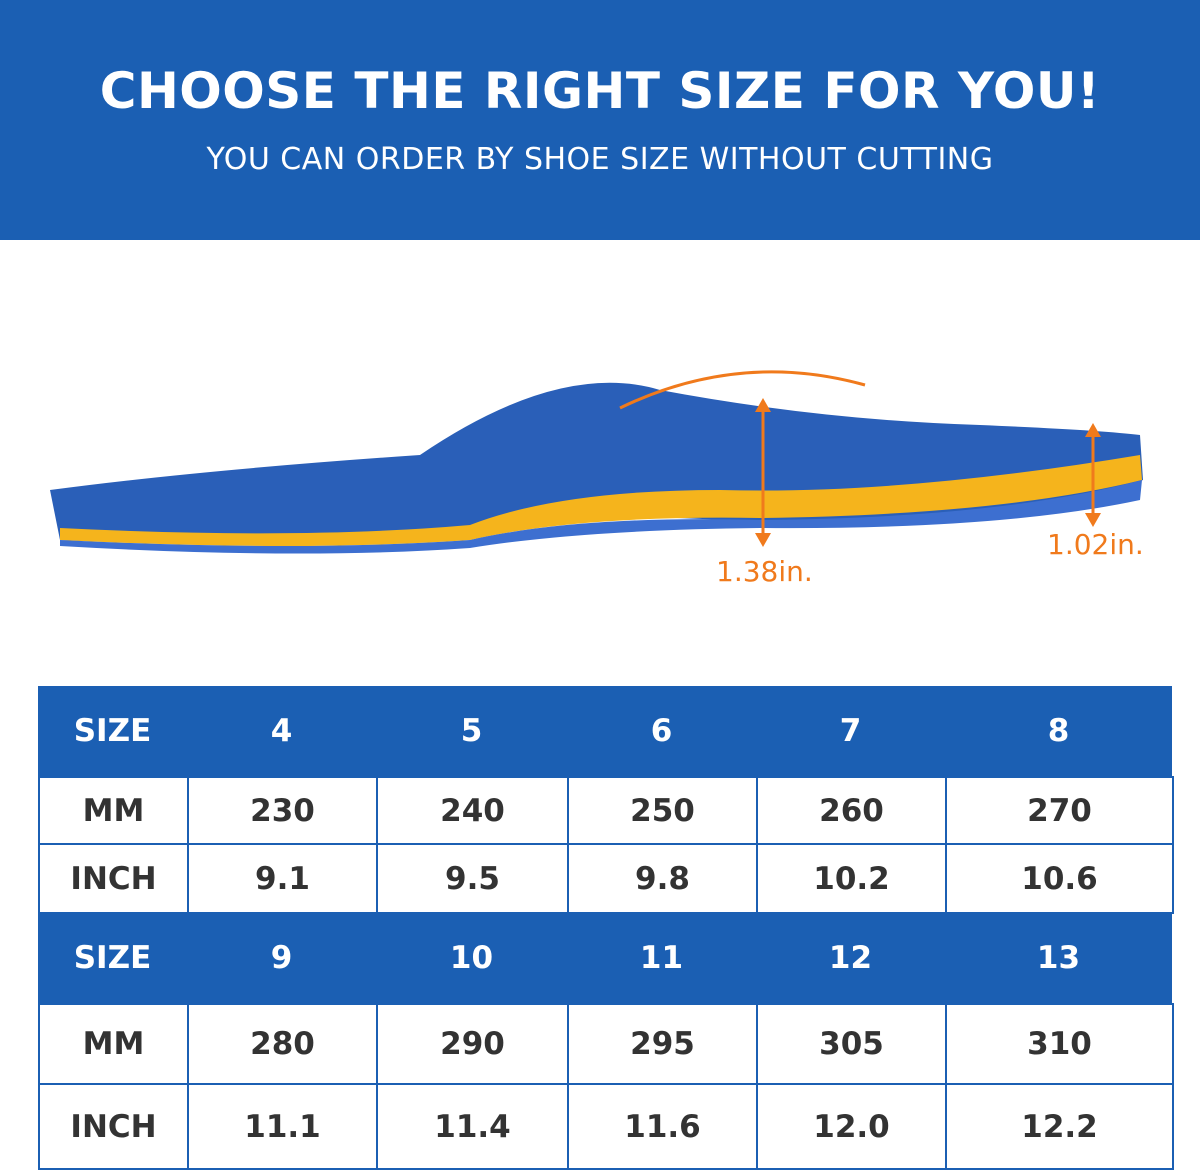  I want to click on header-cell: 5, so click(471, 731).